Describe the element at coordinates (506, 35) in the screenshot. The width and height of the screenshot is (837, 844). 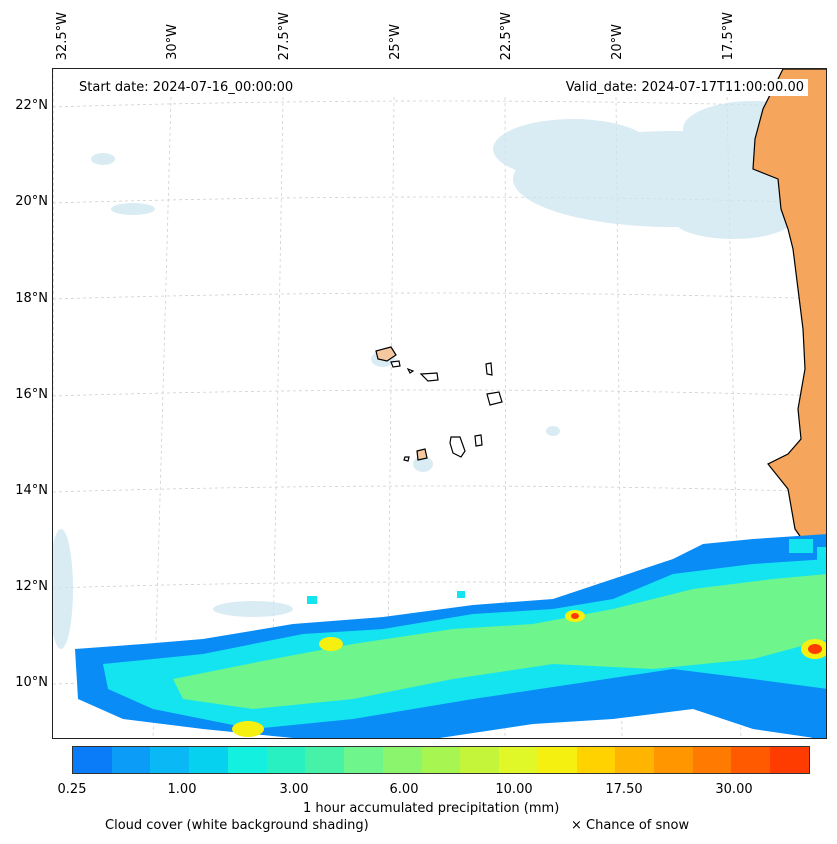
I see `lon-tick-22-5w: 22.5°W` at that location.